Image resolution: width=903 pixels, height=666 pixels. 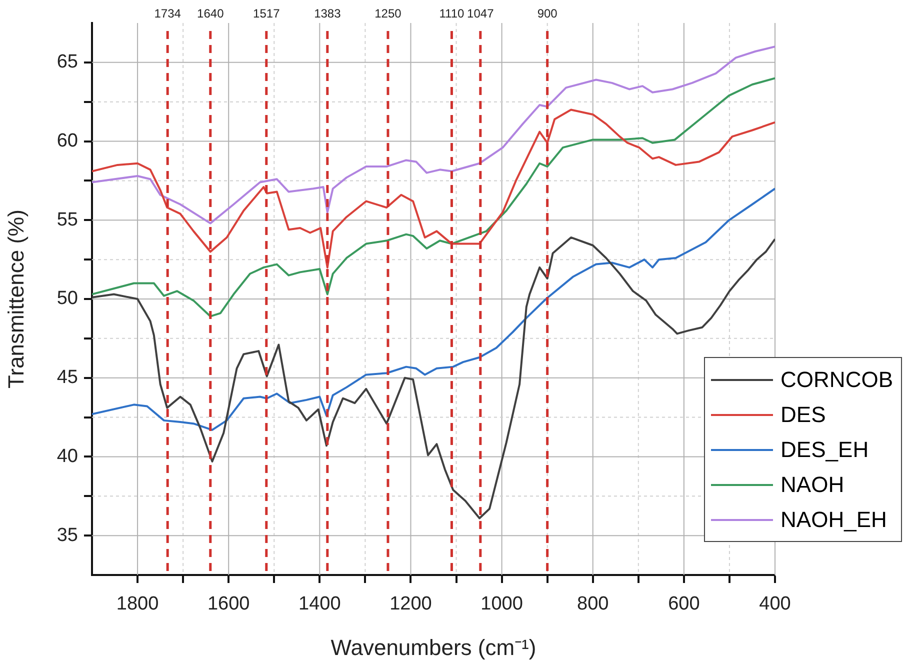 I want to click on ref-line-label: 1047, so click(x=480, y=13).